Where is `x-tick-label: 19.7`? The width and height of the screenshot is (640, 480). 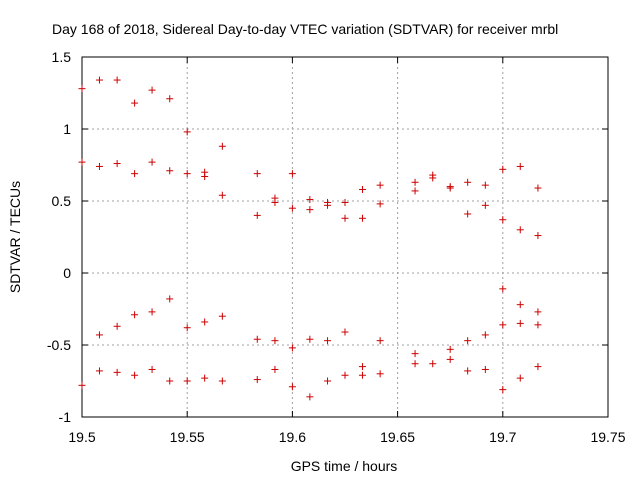 x-tick-label: 19.7 is located at coordinates (502, 437).